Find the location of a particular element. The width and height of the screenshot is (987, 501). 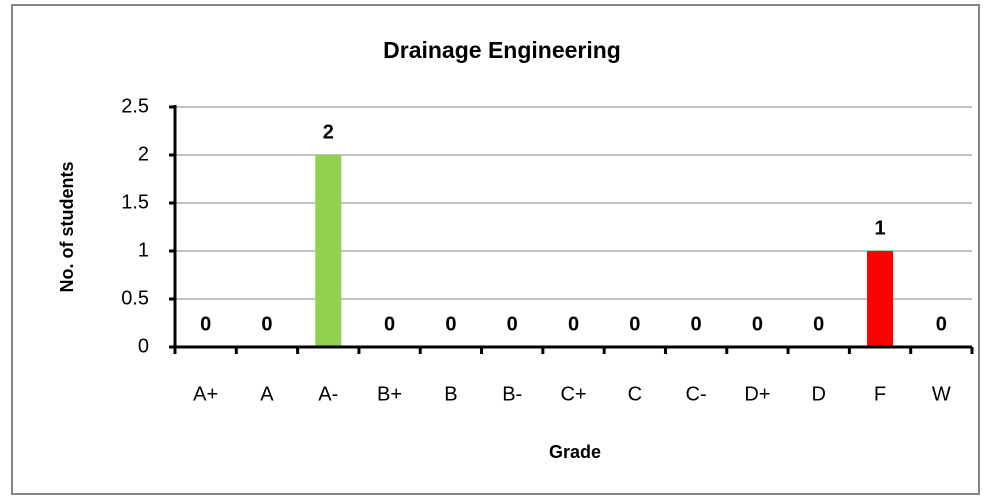

y-tick-label: 0 is located at coordinates (143, 346).